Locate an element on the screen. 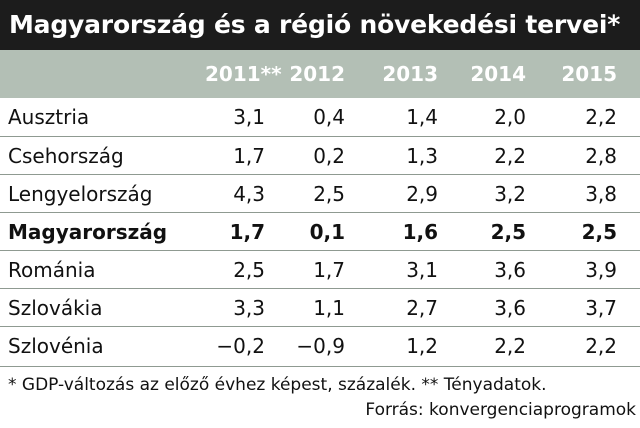 The image size is (640, 428). column-header-2012: 2012 is located at coordinates (317, 74).